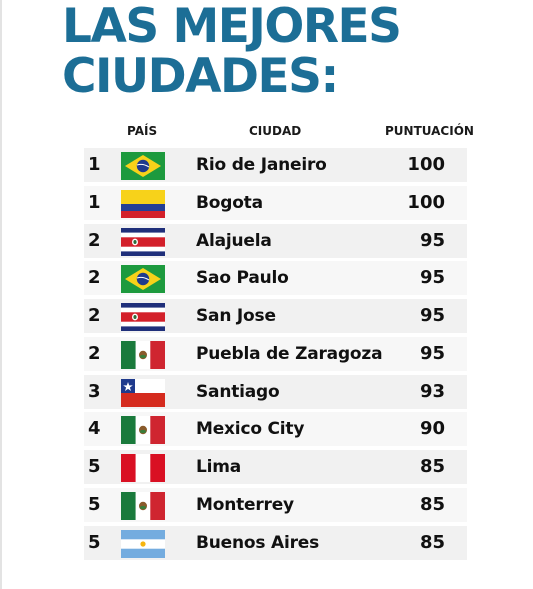  I want to click on chile-flag-icon, so click(143, 392).